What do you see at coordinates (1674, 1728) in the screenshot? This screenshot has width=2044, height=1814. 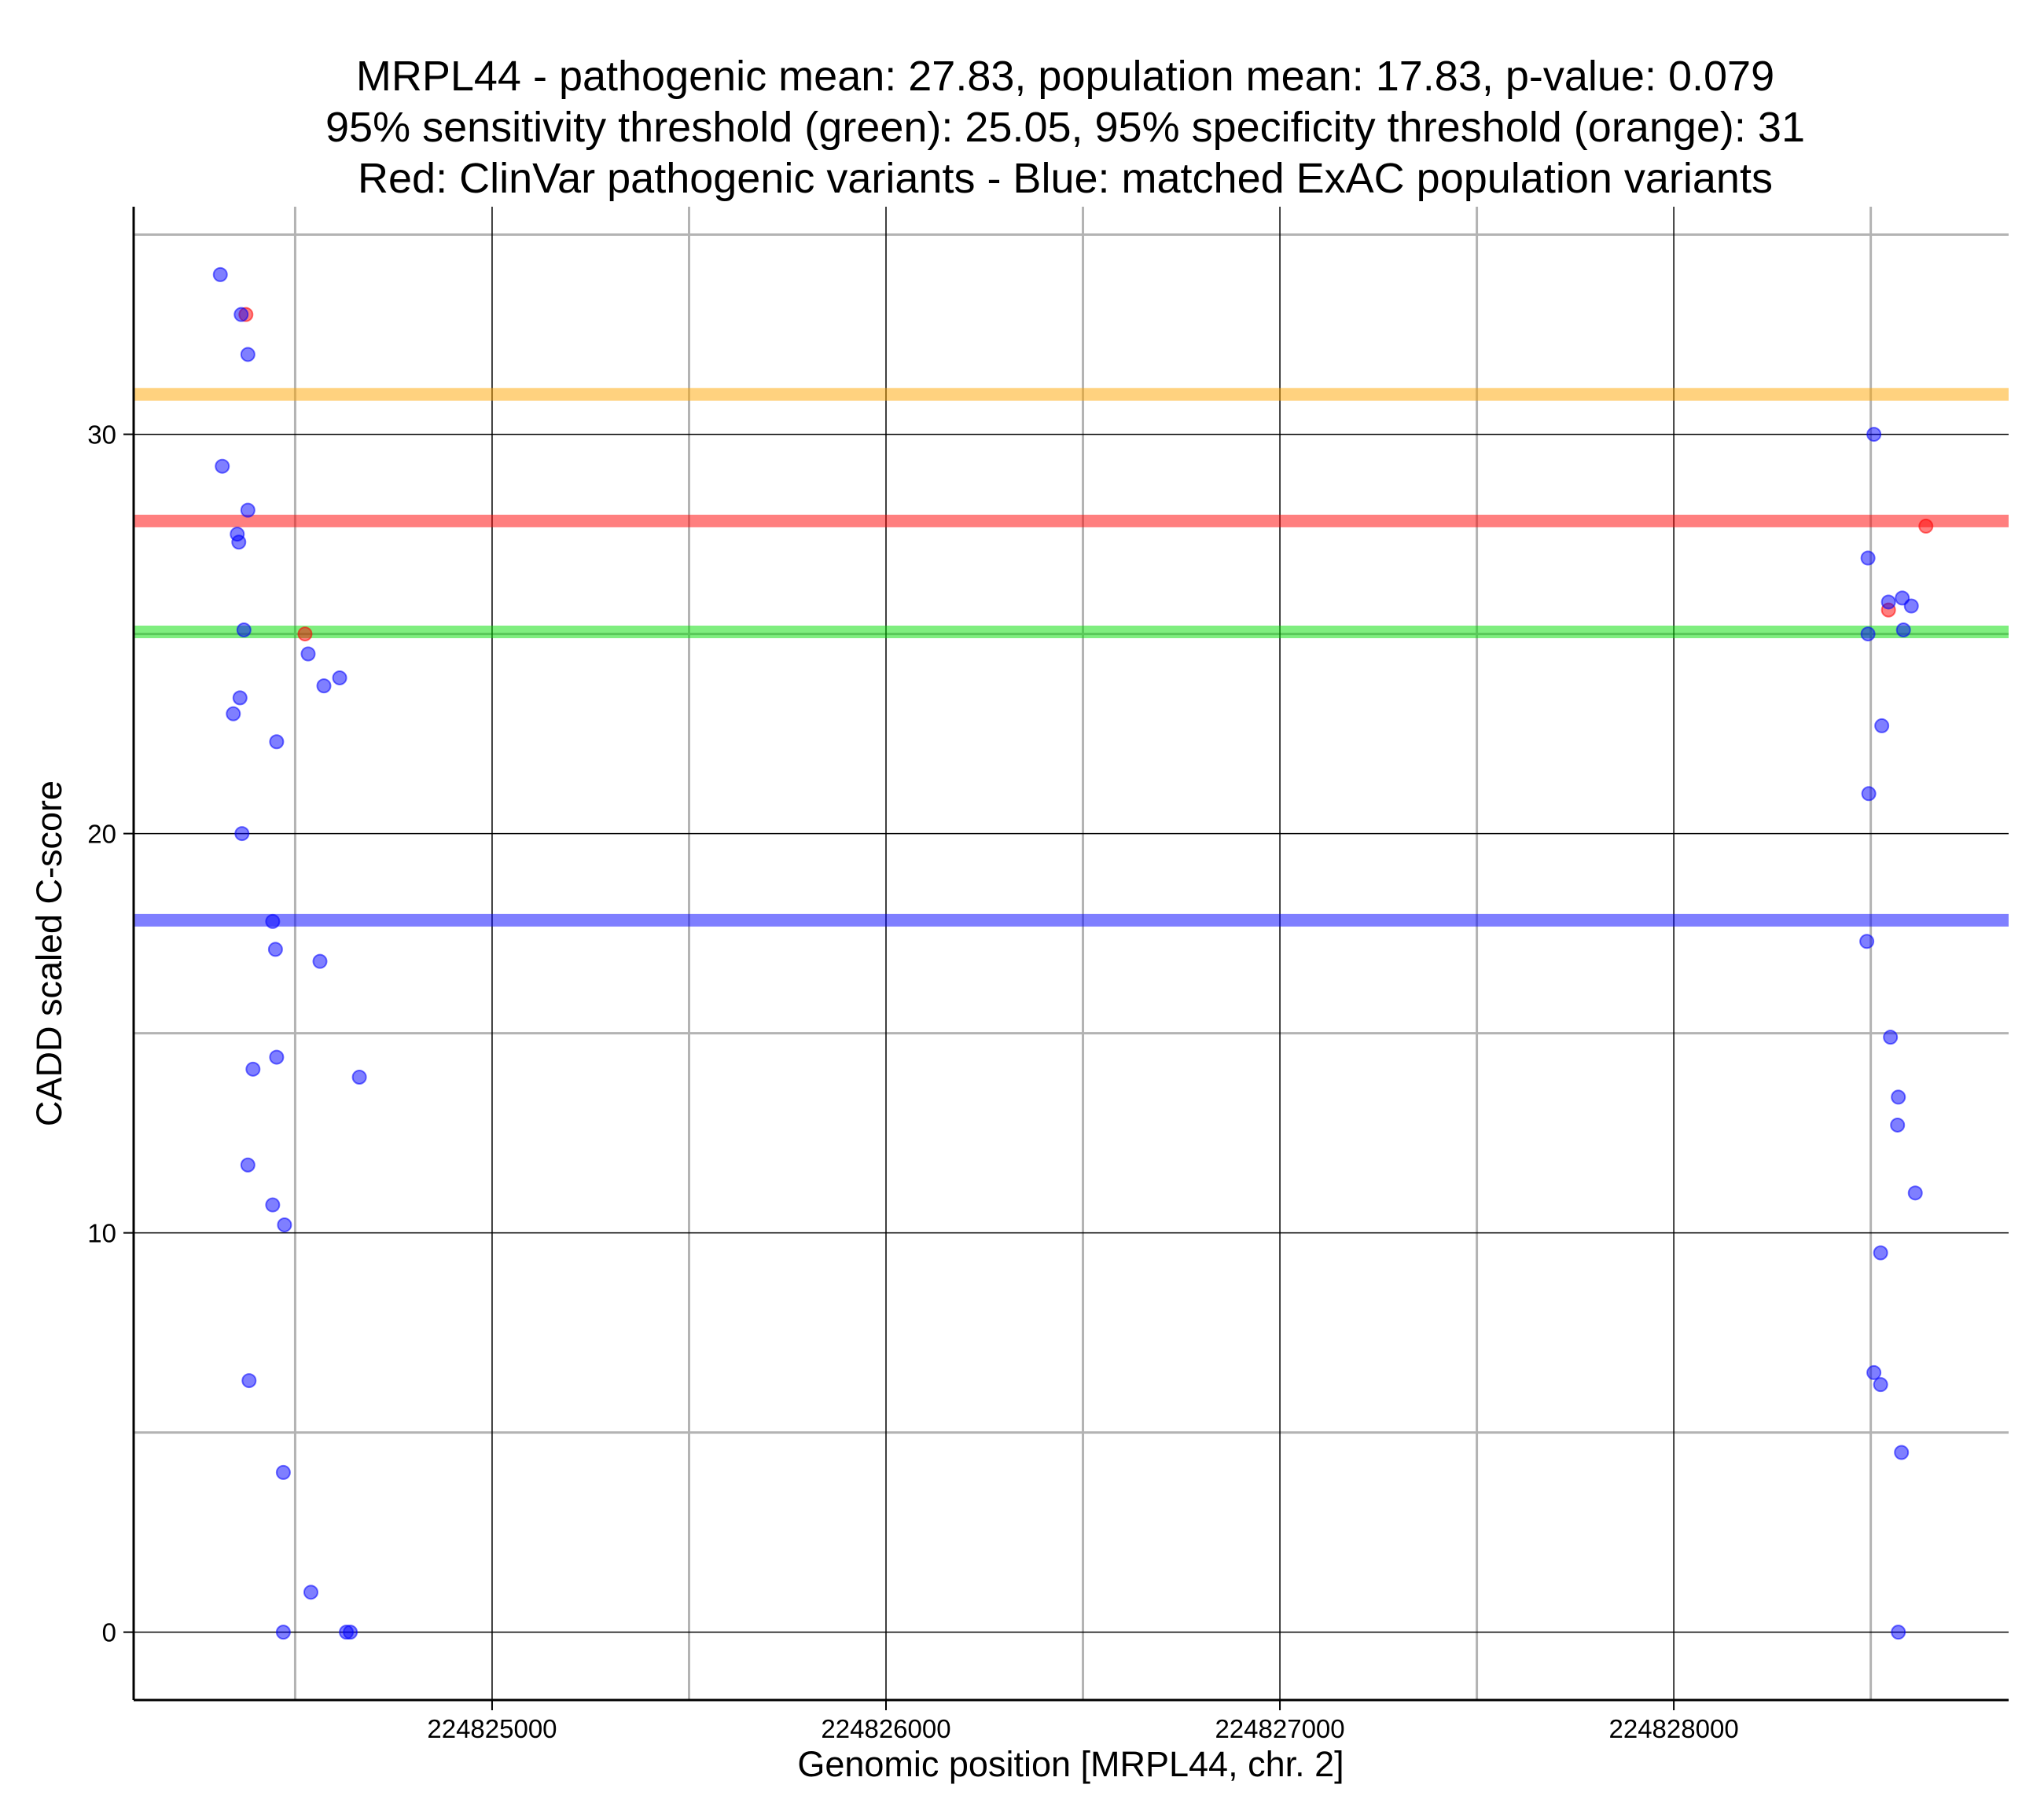 I see `x-tick-label: 224828000` at bounding box center [1674, 1728].